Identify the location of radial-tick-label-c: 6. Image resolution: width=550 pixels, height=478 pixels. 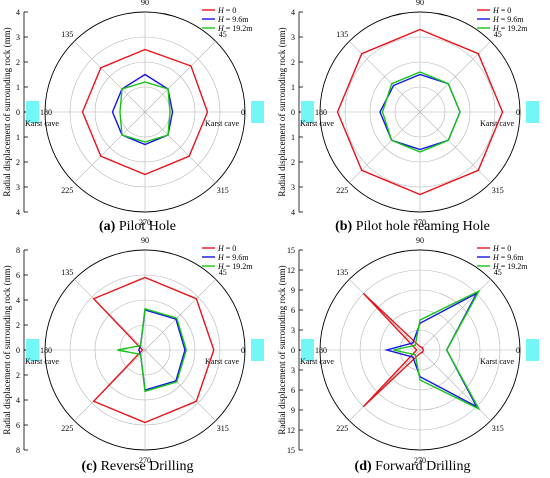
(18, 275).